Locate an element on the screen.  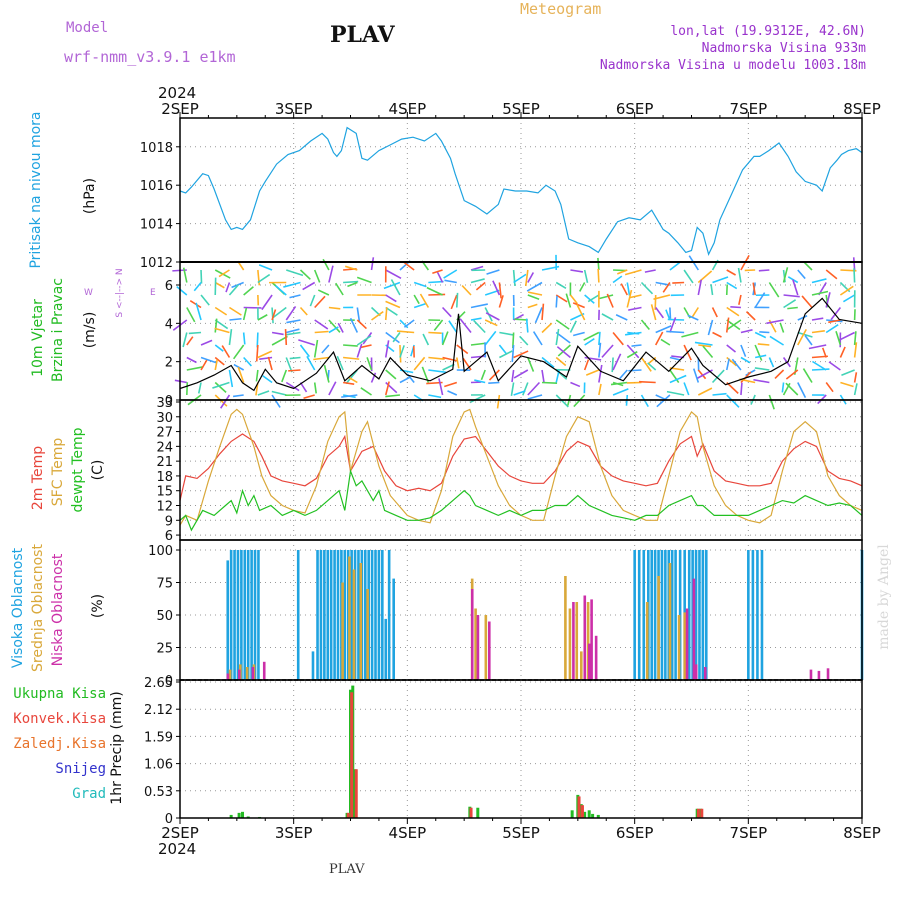
y-tick-label: 6 is located at coordinates (169, 286).